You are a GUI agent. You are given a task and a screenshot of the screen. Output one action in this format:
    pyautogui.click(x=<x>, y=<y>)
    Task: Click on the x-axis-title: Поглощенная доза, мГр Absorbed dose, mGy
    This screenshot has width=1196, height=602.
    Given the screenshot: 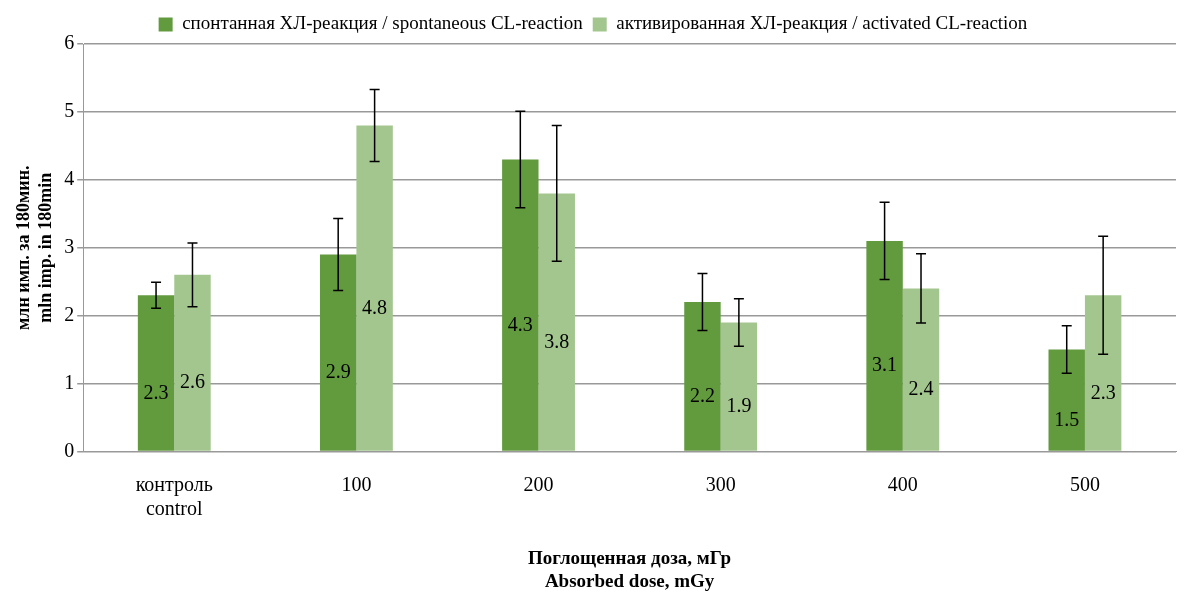 What is the action you would take?
    pyautogui.click(x=630, y=568)
    